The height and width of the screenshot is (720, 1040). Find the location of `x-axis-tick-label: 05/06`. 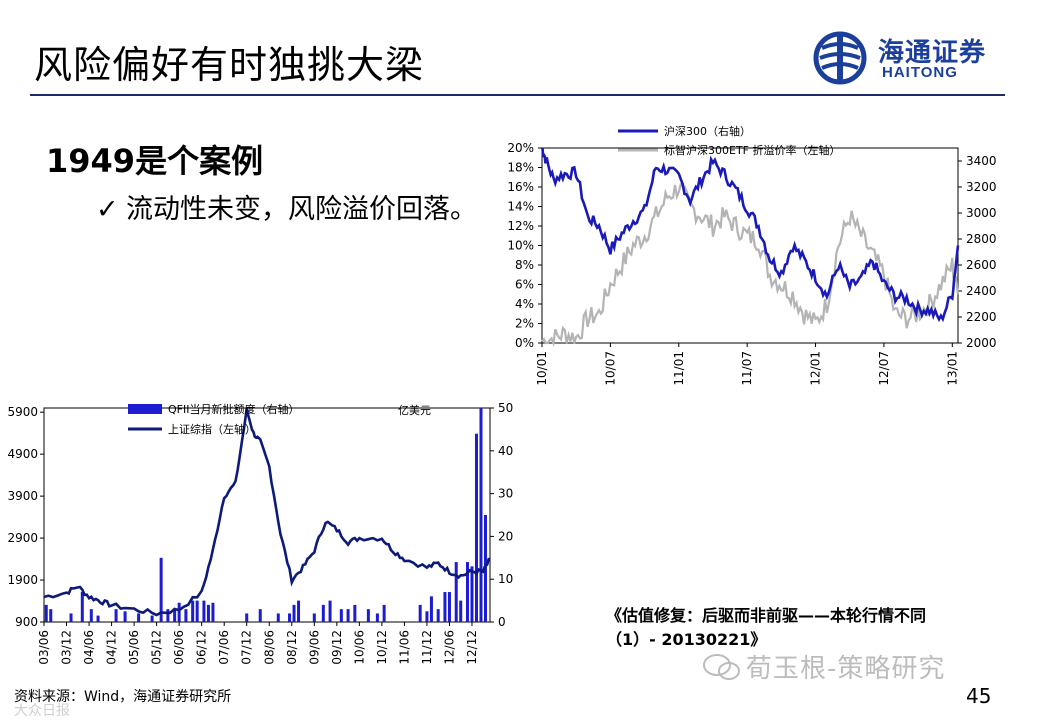

x-axis-tick-label: 05/06 is located at coordinates (134, 647).